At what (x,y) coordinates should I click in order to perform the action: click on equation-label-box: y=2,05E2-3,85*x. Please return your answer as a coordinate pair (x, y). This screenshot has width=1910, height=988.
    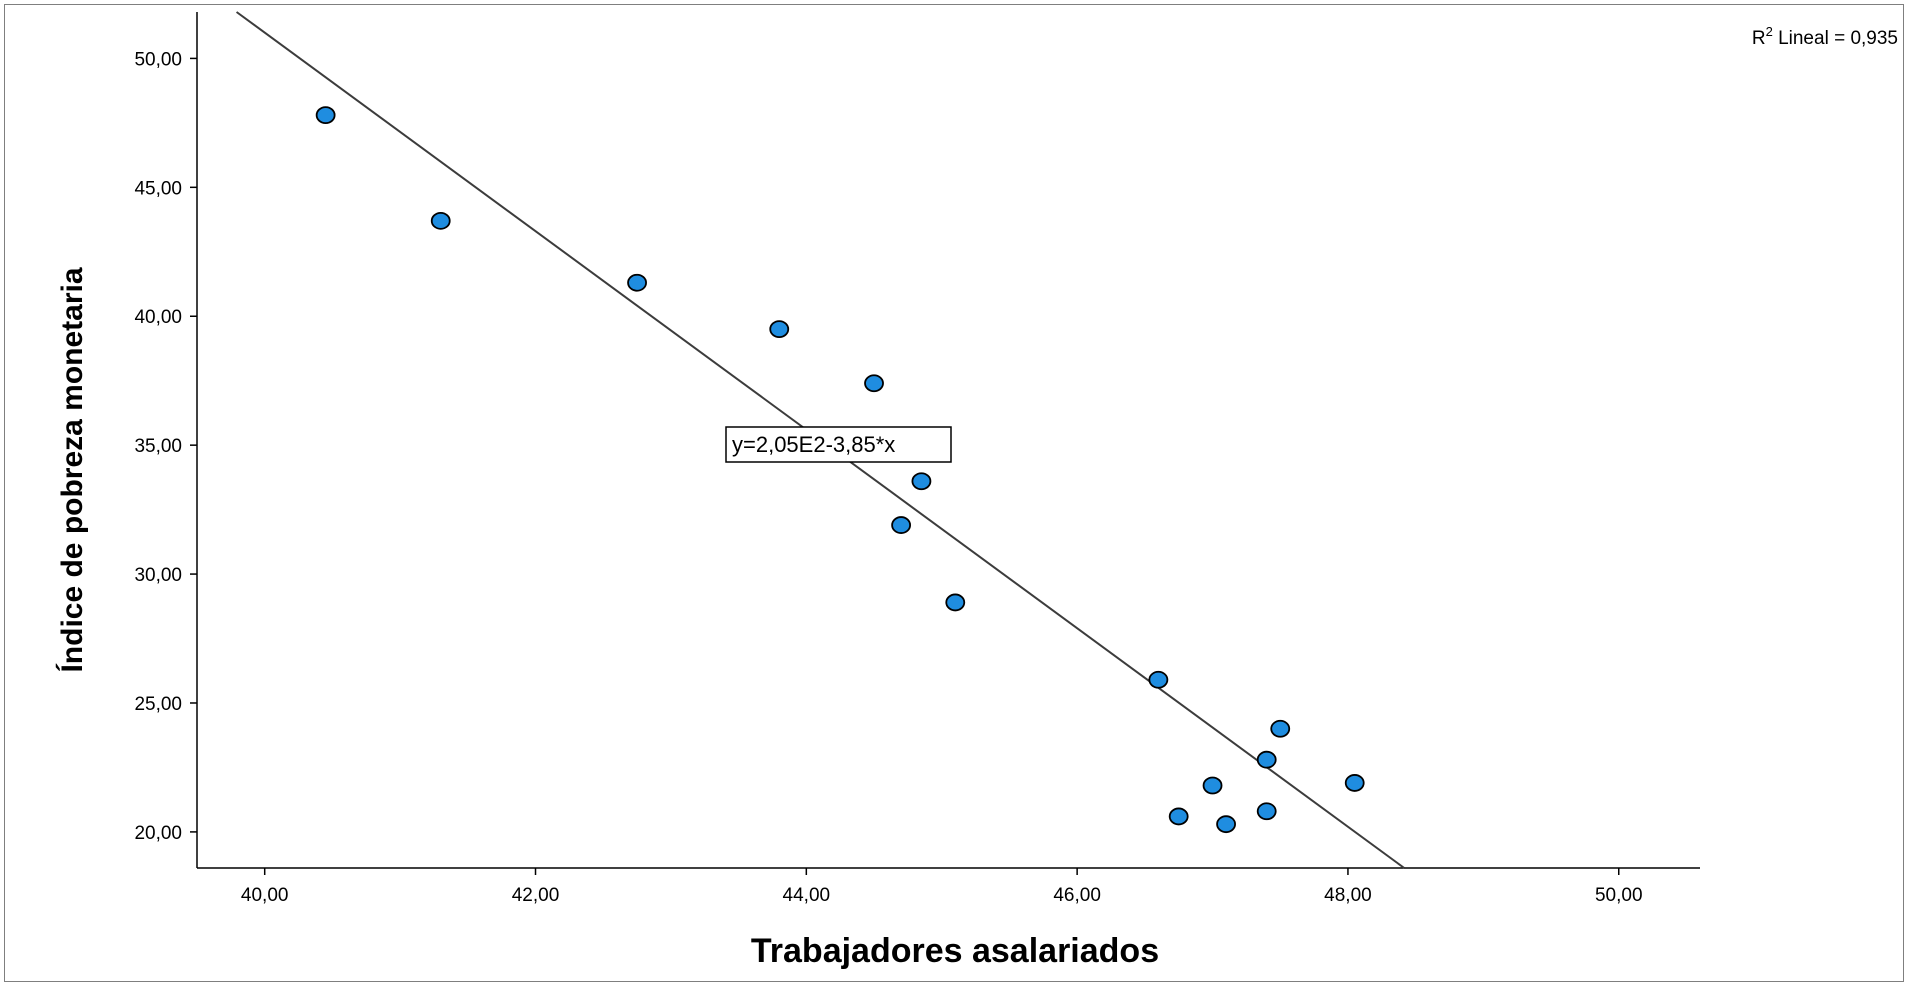
    Looking at the image, I should click on (838, 444).